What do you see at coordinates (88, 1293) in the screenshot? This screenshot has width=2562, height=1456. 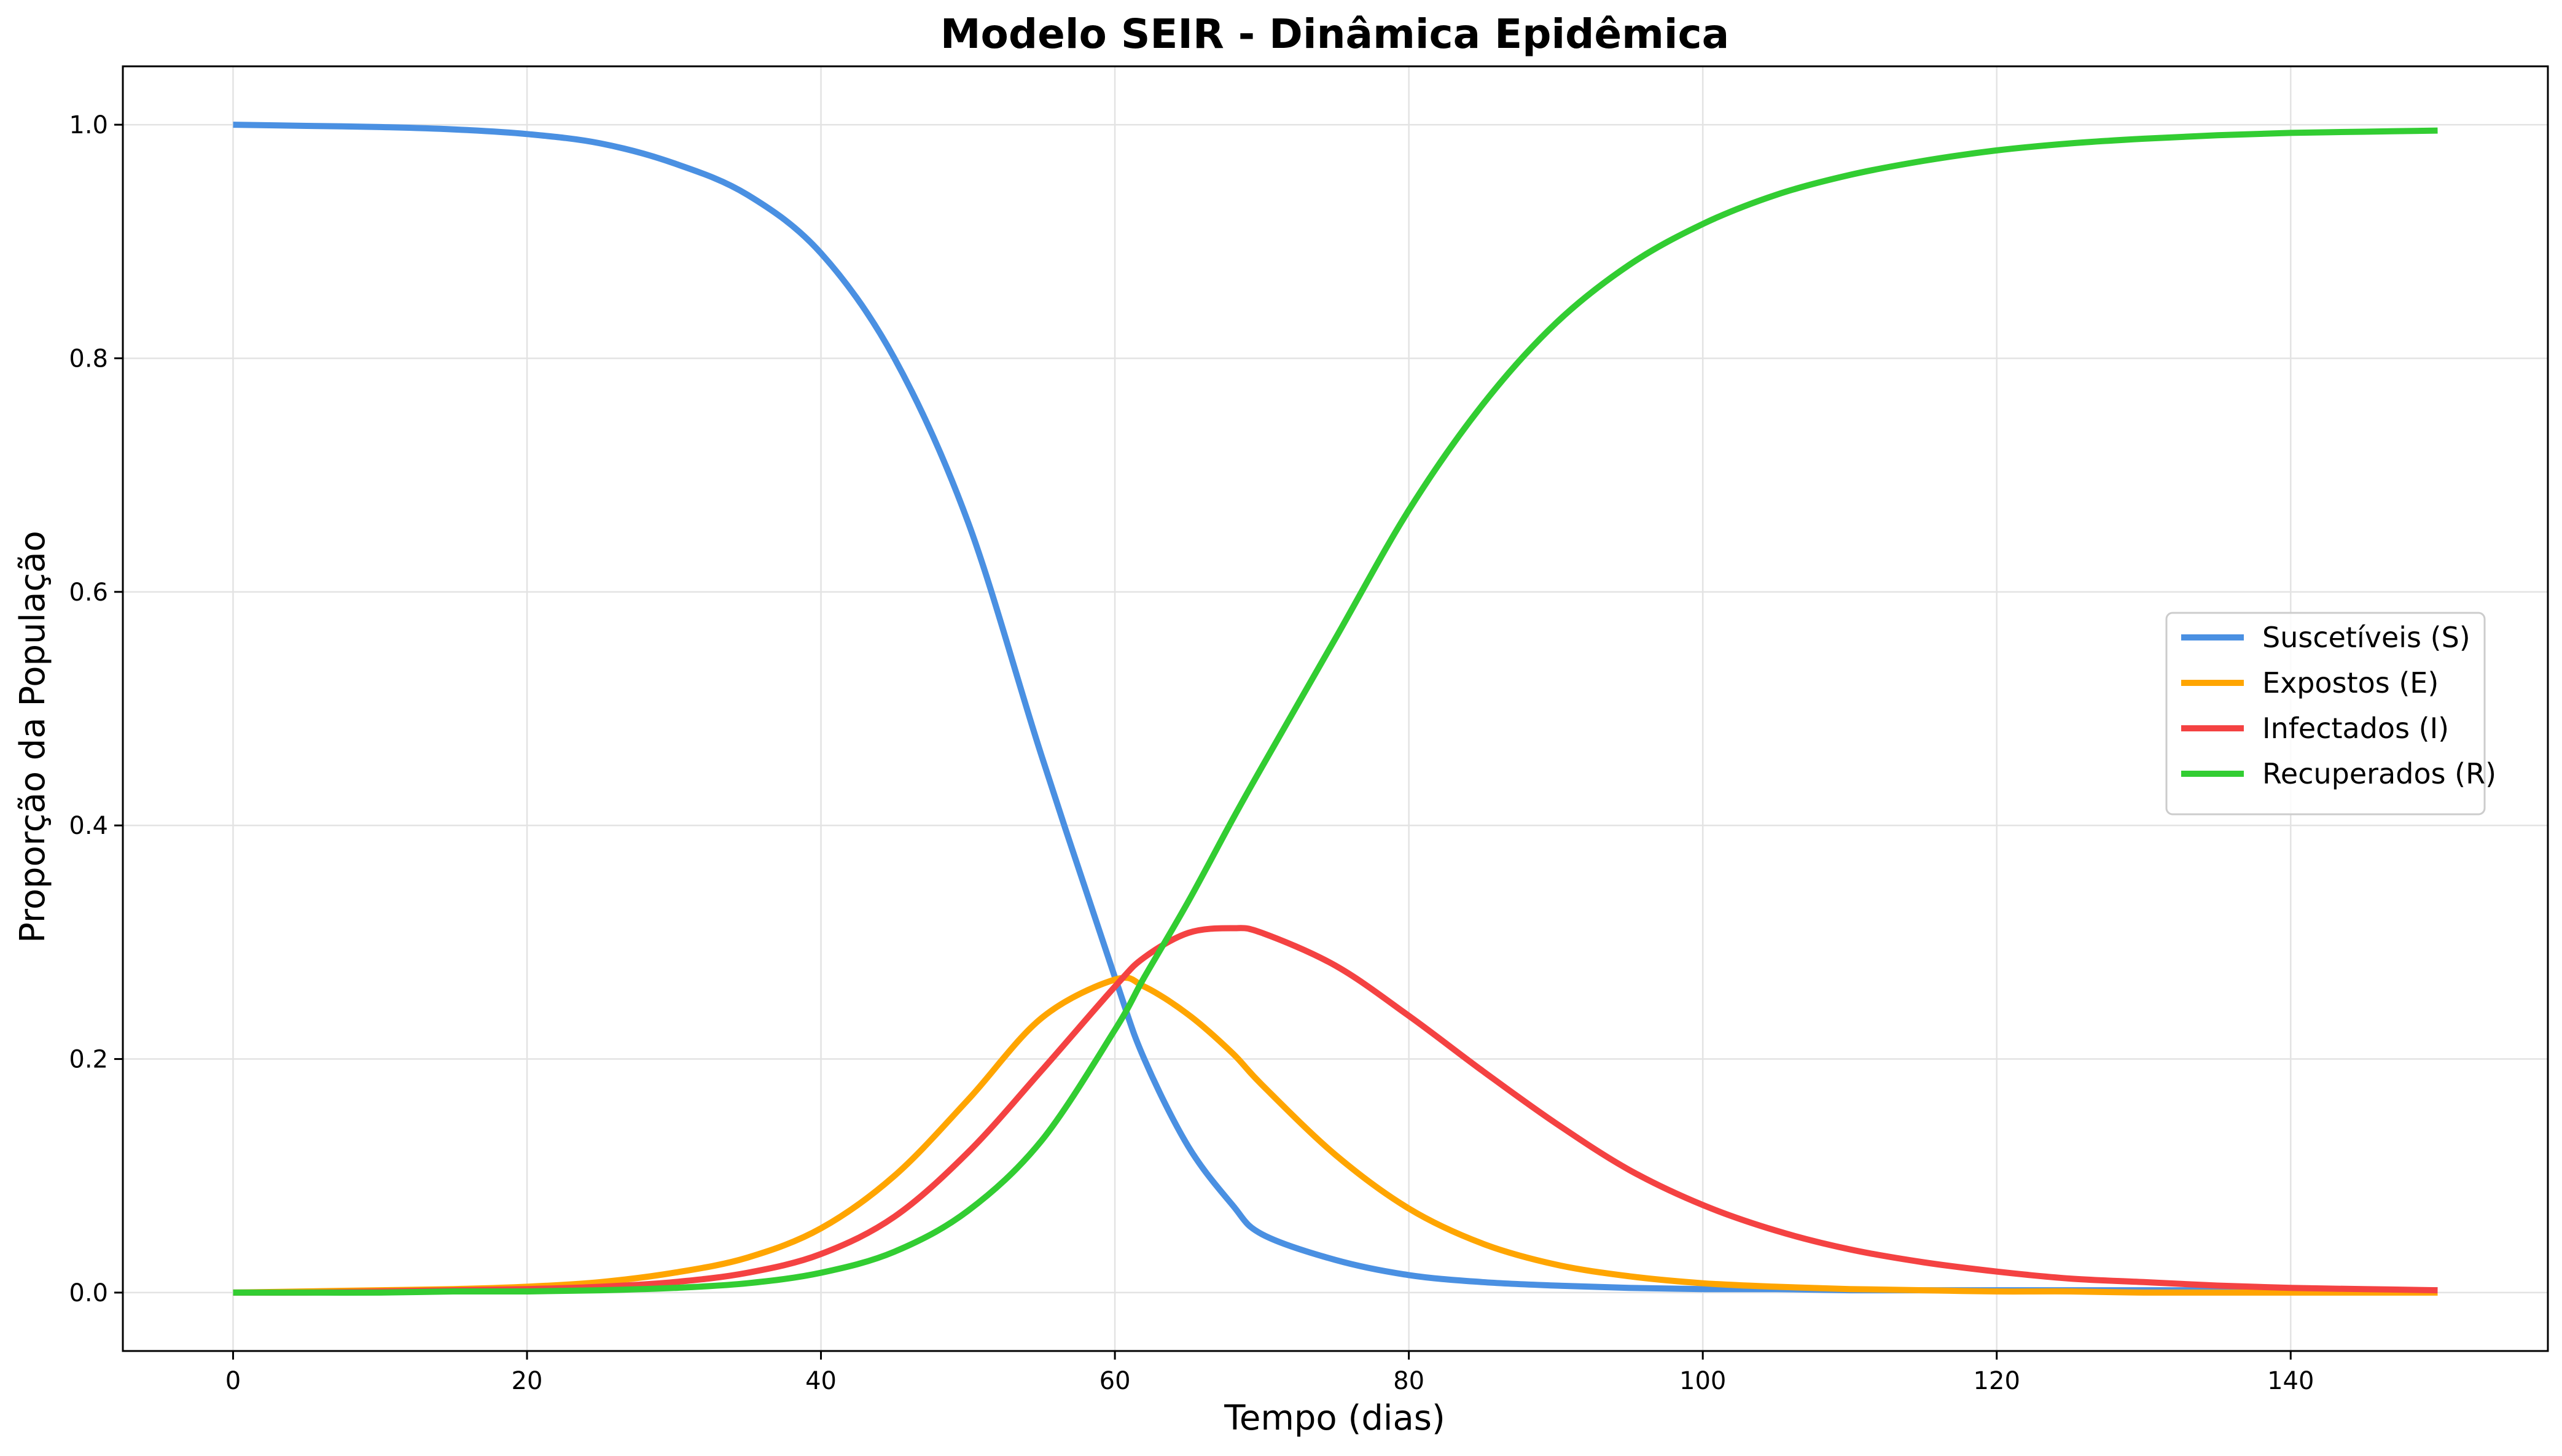 I see `y-tick-label: 0.0` at bounding box center [88, 1293].